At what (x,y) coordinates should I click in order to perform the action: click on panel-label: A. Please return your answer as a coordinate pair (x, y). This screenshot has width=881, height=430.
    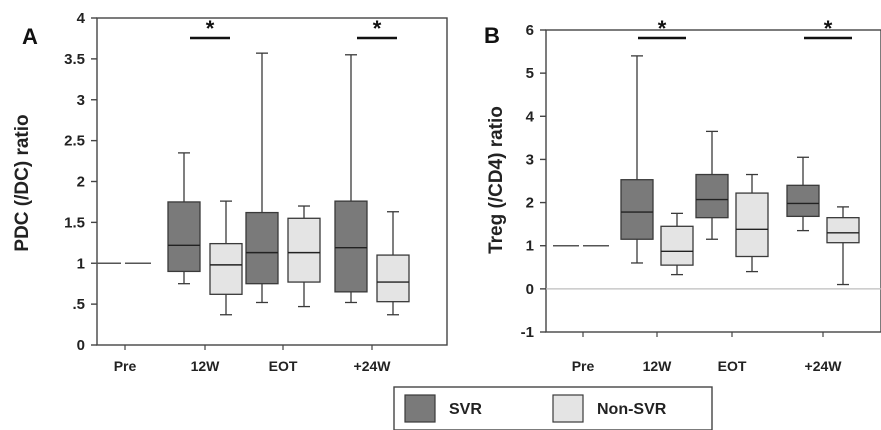
    Looking at the image, I should click on (30, 36).